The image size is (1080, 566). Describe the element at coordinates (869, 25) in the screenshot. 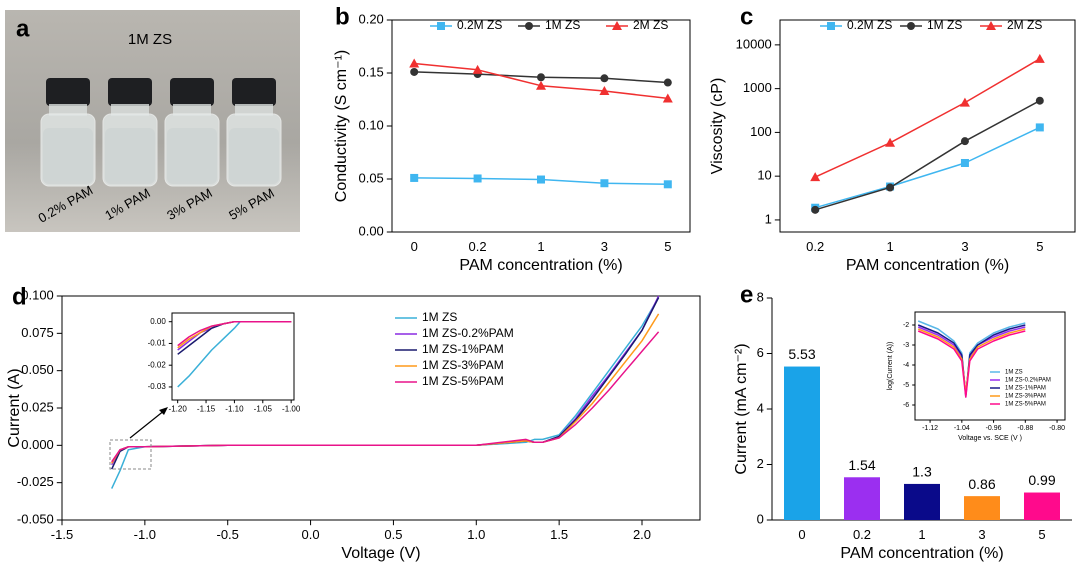

I see `legend-label: 0.2M ZS` at that location.